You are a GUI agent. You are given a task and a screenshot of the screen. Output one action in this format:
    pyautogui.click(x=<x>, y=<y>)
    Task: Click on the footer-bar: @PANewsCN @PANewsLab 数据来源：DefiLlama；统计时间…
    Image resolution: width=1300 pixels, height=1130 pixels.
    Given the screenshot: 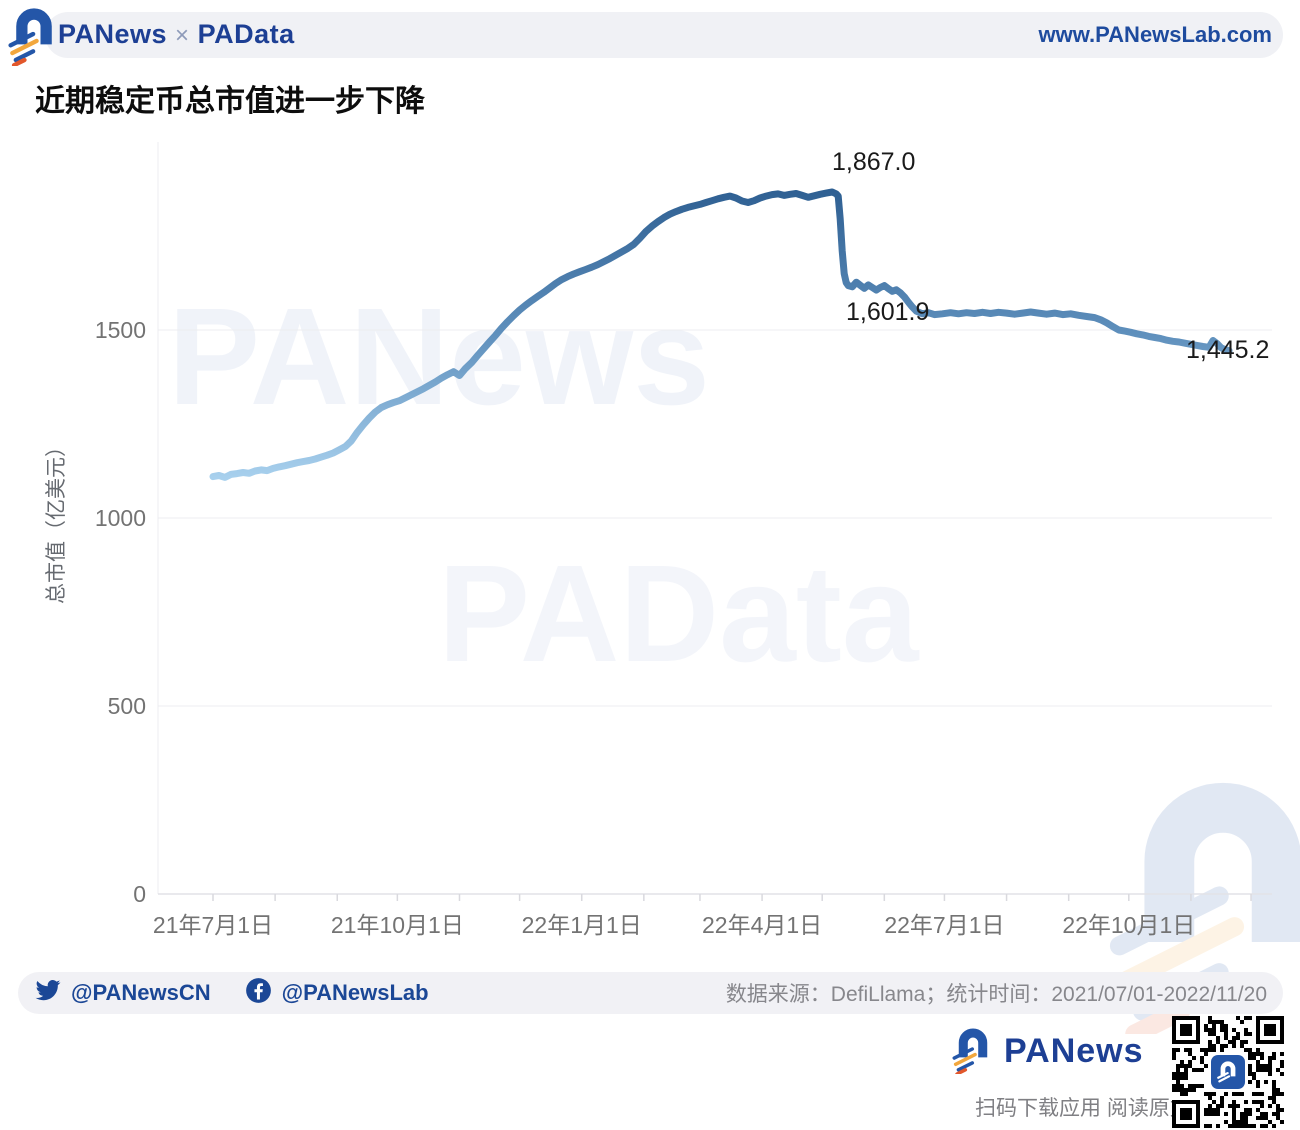 What is the action you would take?
    pyautogui.click(x=650, y=993)
    